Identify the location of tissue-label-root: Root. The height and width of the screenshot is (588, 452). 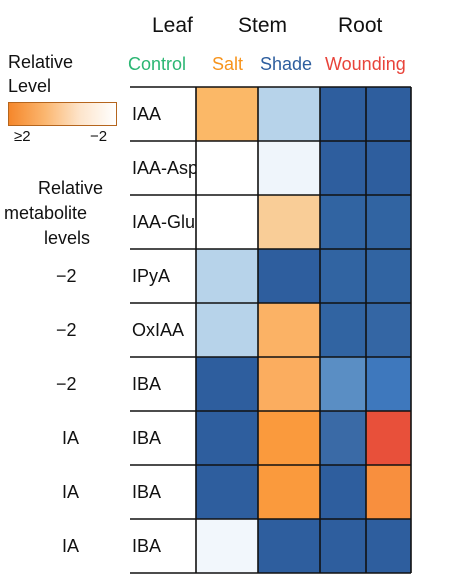
(360, 25).